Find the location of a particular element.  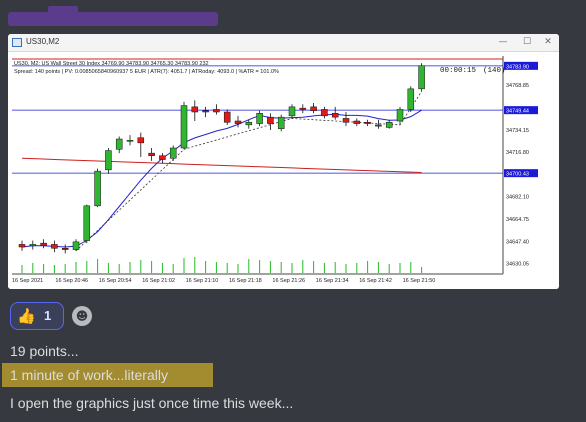

close-button: ✕ is located at coordinates (548, 42).